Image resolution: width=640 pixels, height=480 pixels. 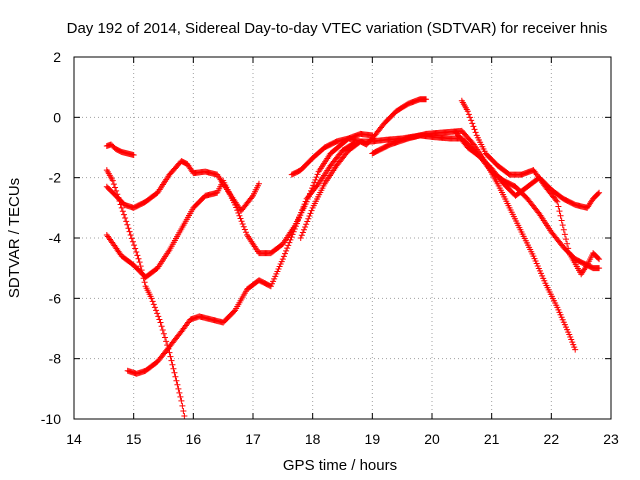 What do you see at coordinates (611, 439) in the screenshot?
I see `x-tick-label: 23` at bounding box center [611, 439].